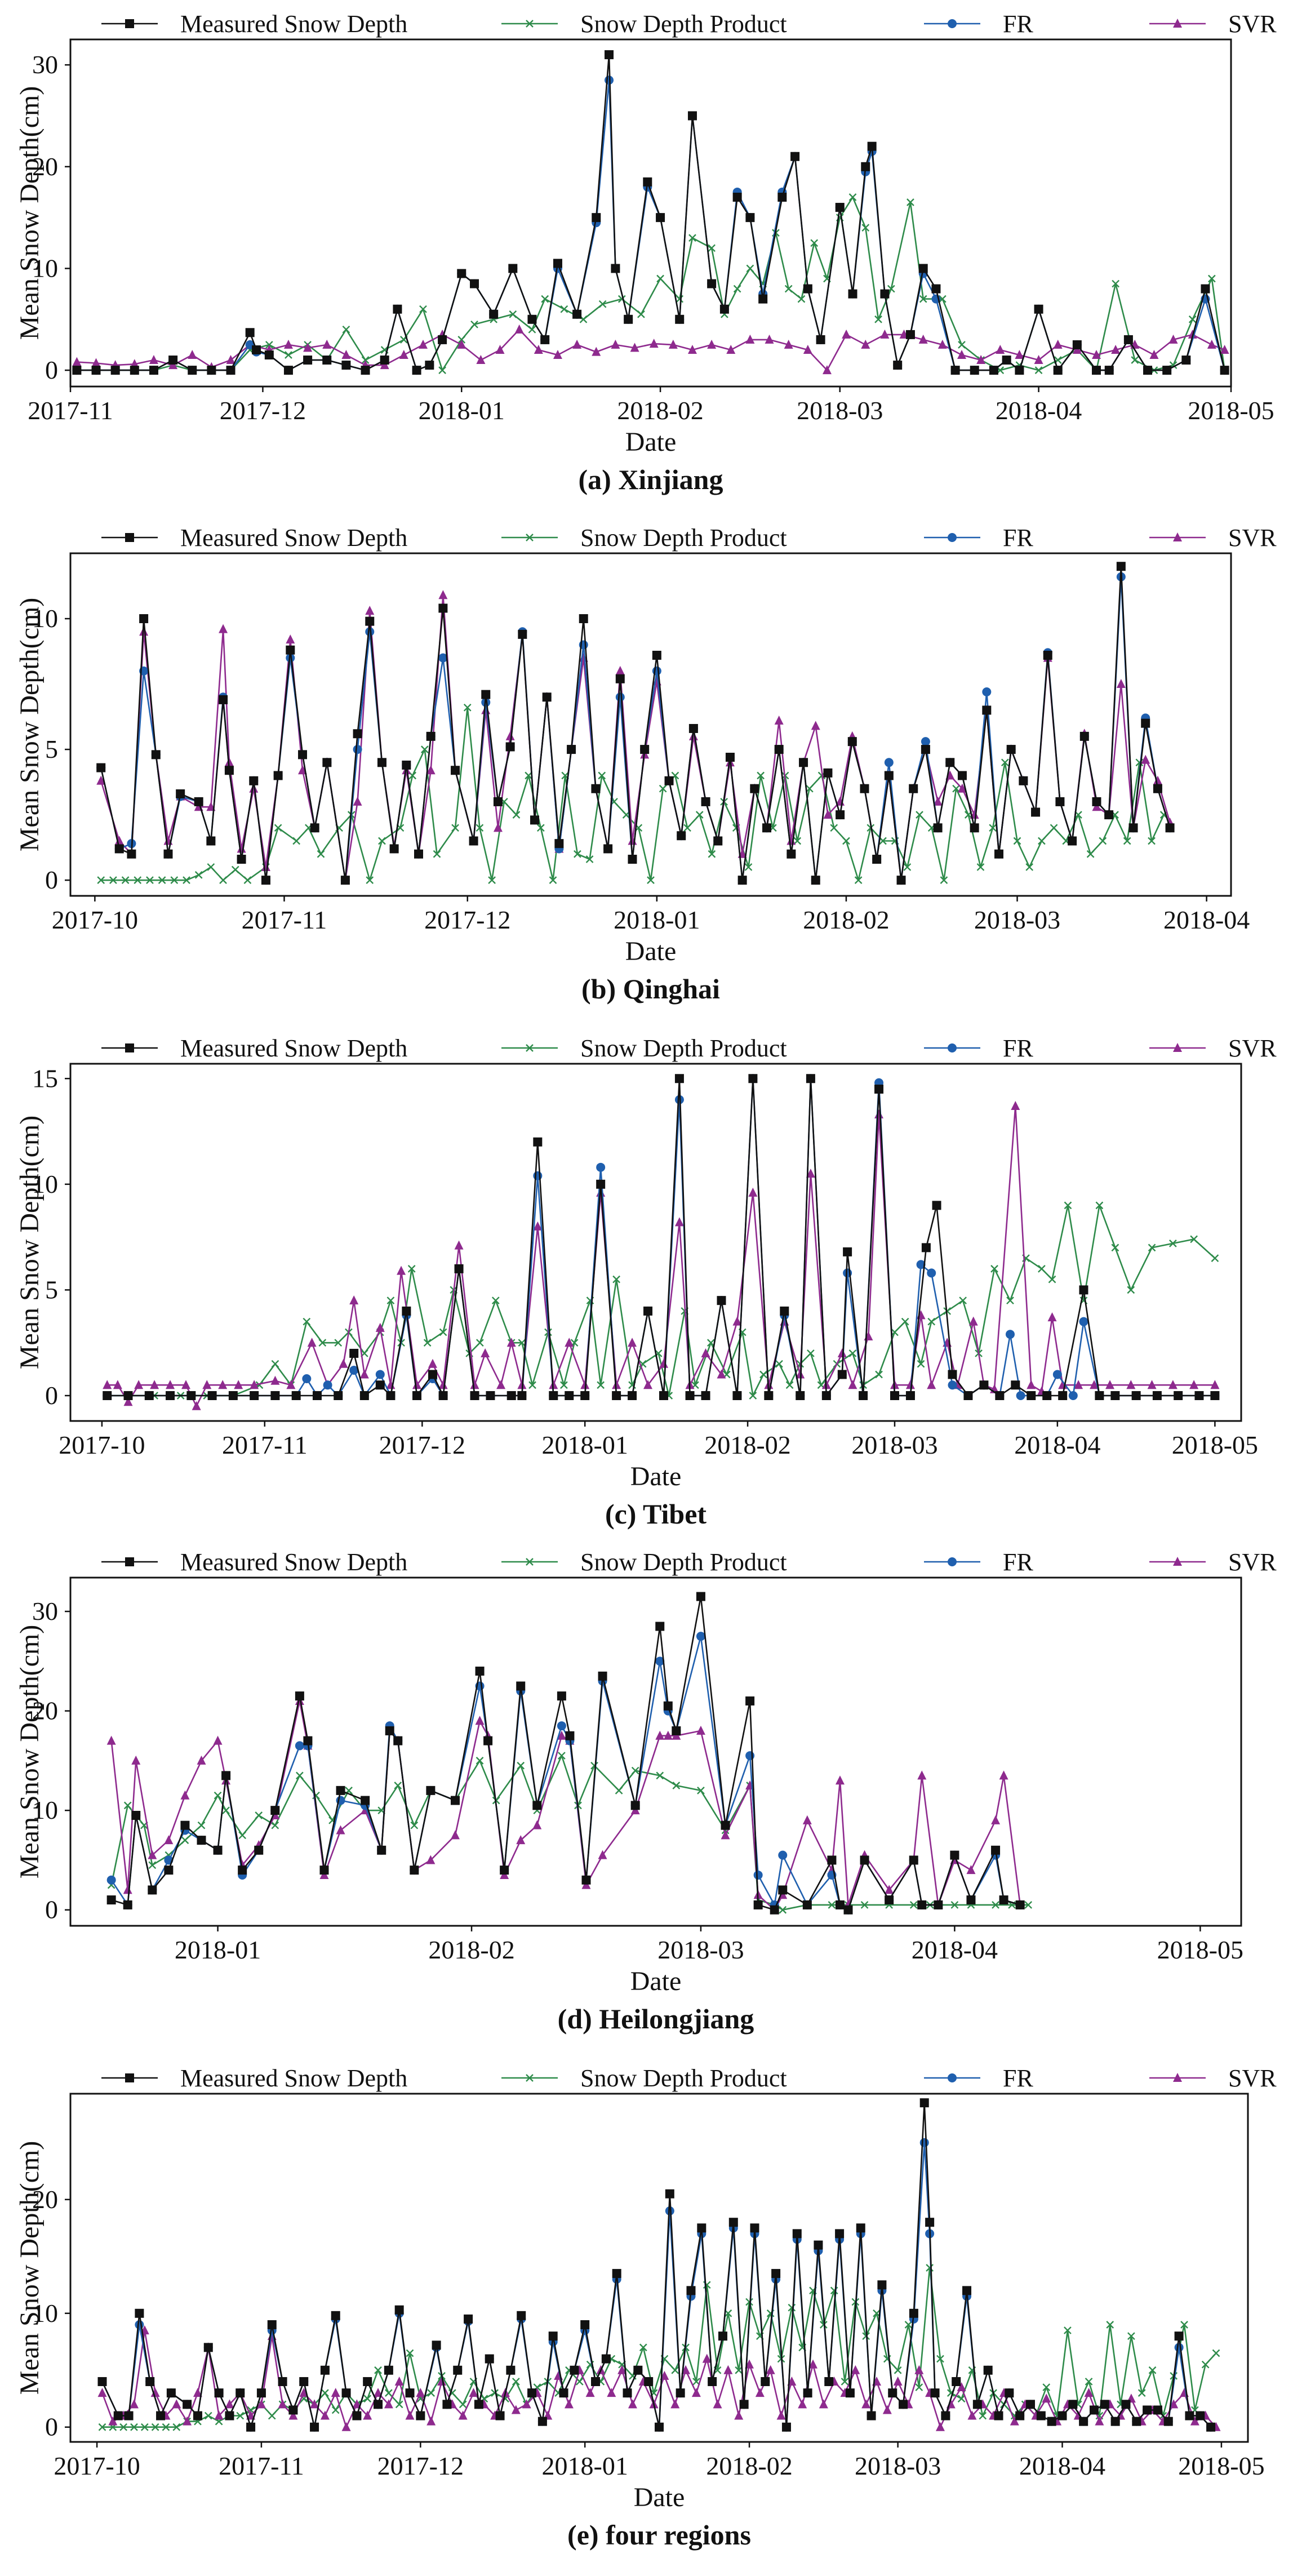 The width and height of the screenshot is (1293, 2576). I want to click on series-s, so click(635, 738).